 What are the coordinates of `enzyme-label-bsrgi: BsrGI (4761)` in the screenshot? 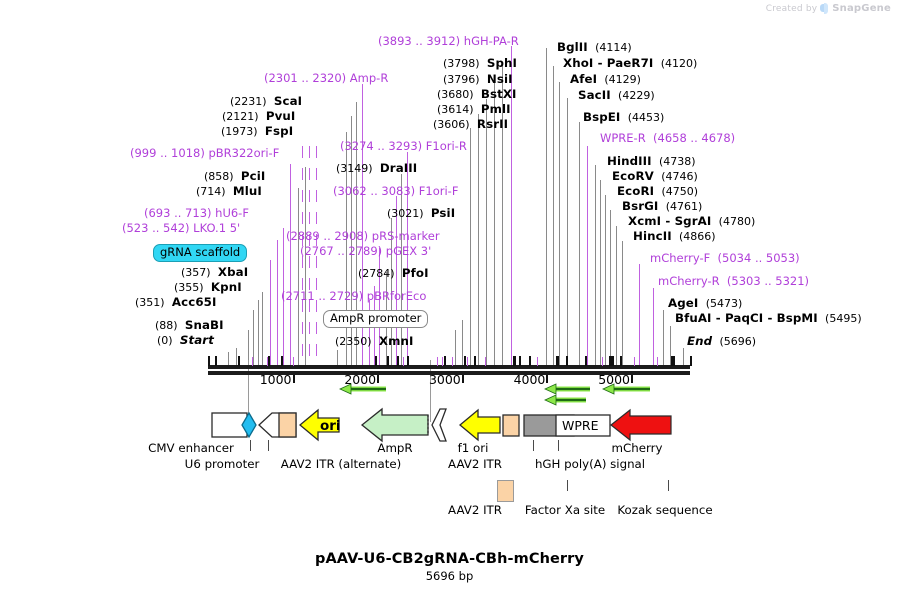 It's located at (662, 206).